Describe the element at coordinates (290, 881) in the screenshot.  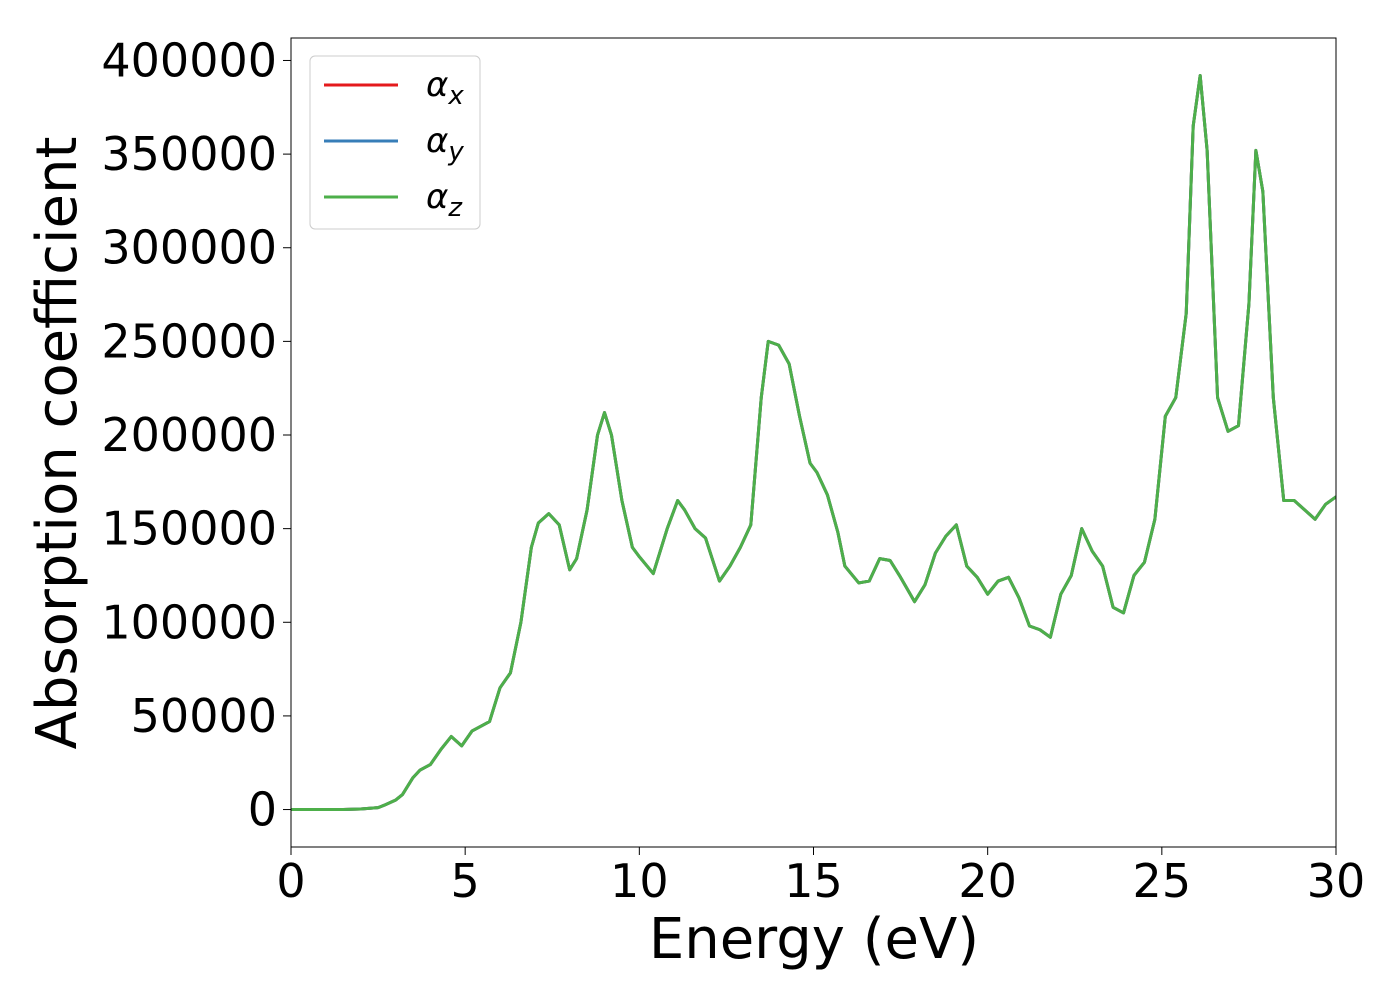
I see `x-tick-label: 0` at that location.